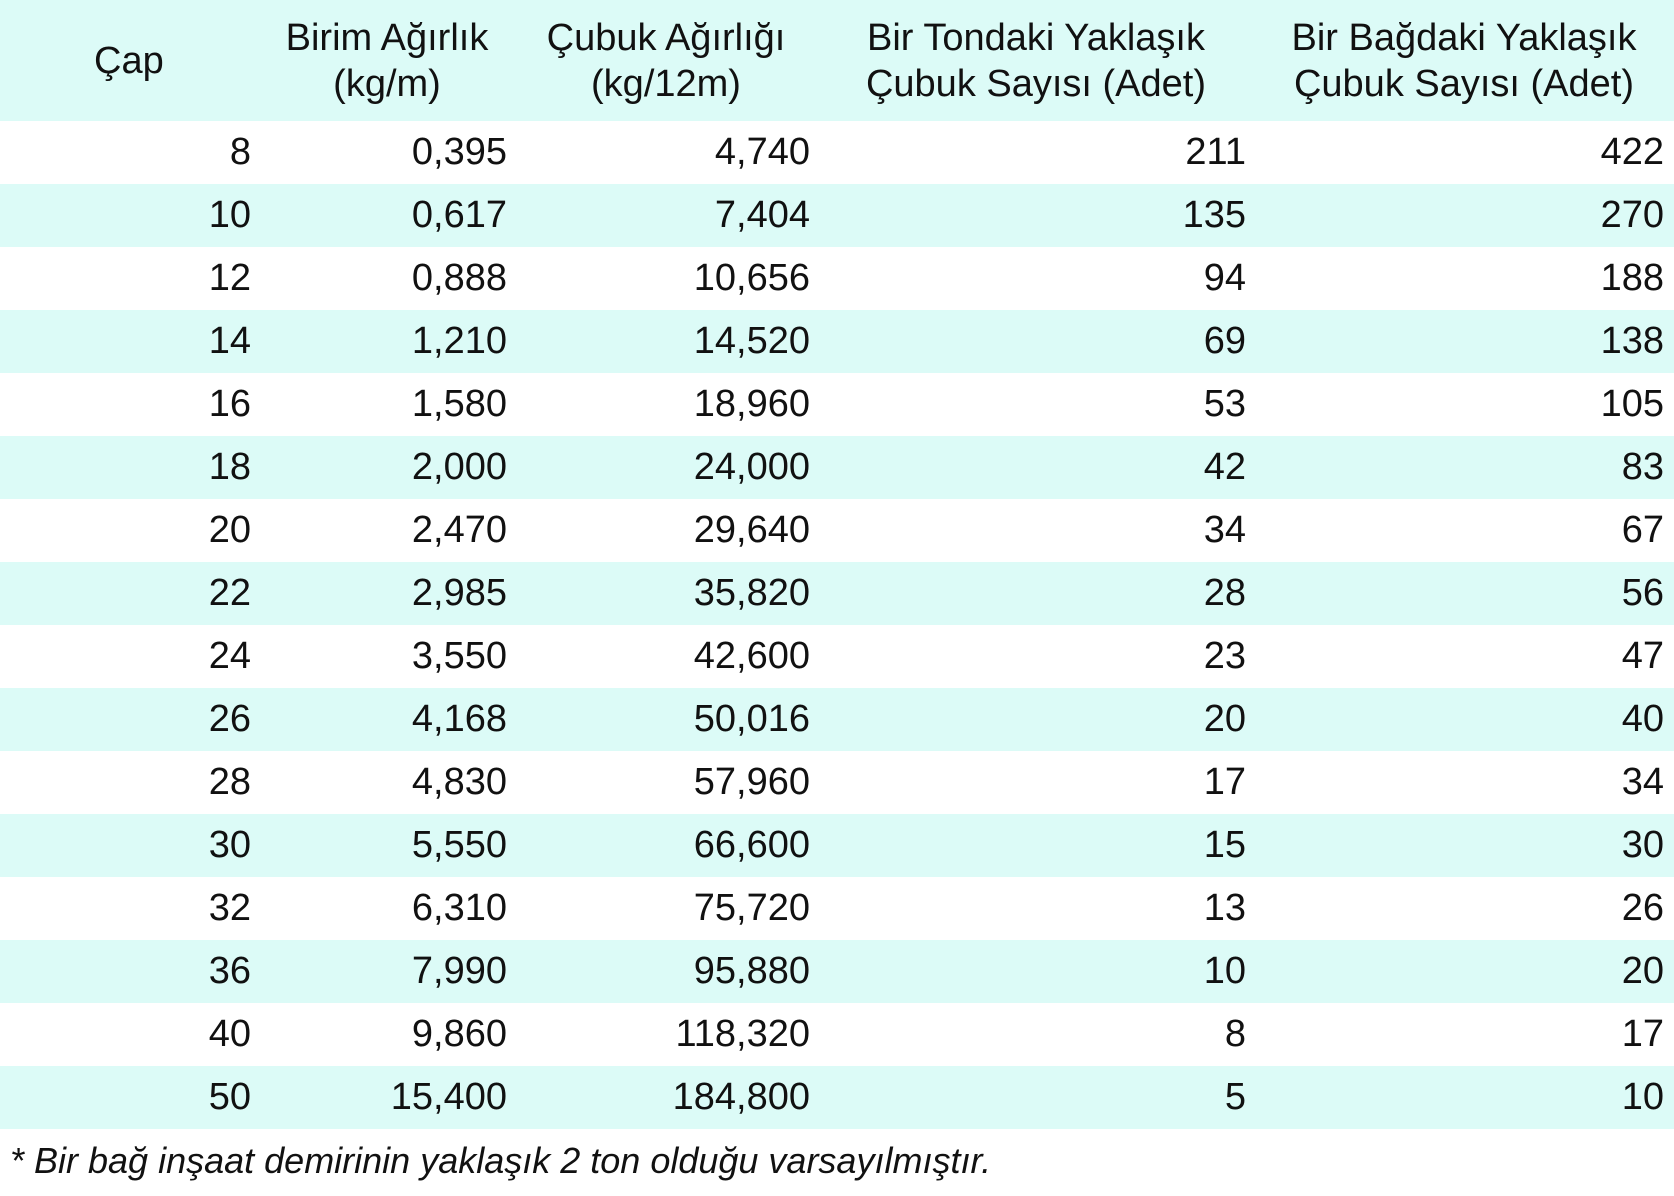 The image size is (1674, 1196). Describe the element at coordinates (1224, 593) in the screenshot. I see `cell-bir-tondaki: 28` at that location.